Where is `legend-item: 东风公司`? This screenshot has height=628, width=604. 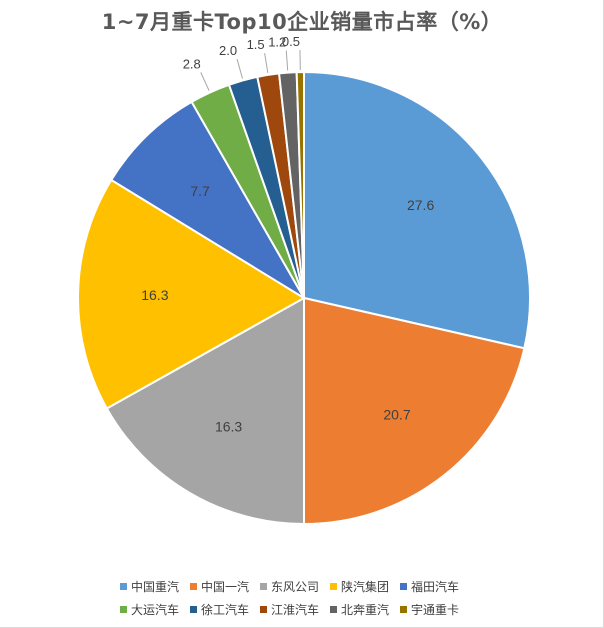
legend-item: 东风公司 is located at coordinates (295, 586).